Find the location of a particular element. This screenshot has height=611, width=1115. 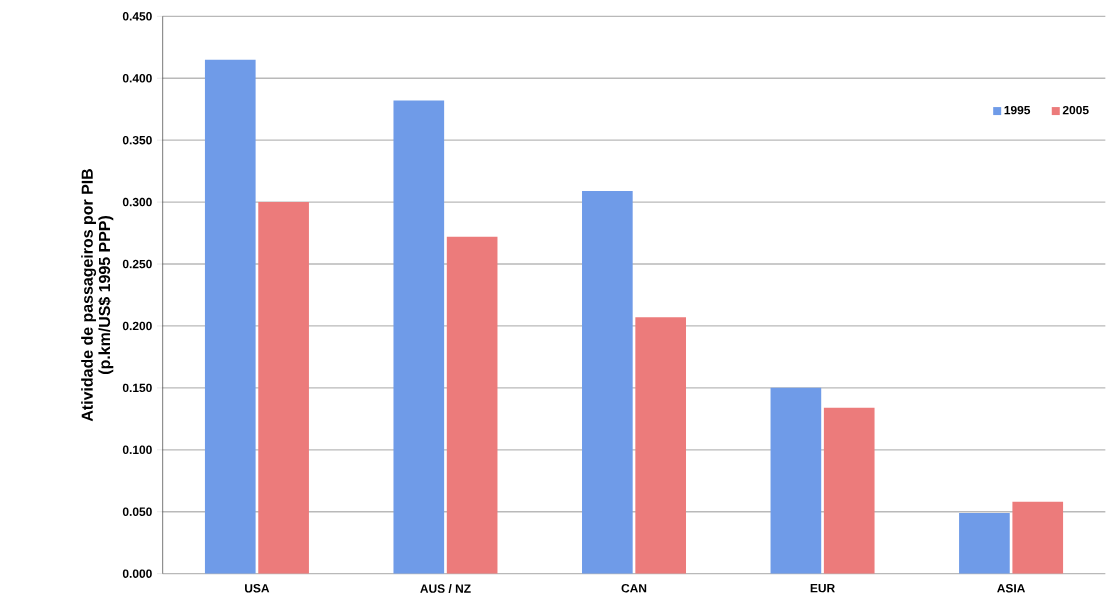

x-tick-label: ASIA is located at coordinates (1011, 588).